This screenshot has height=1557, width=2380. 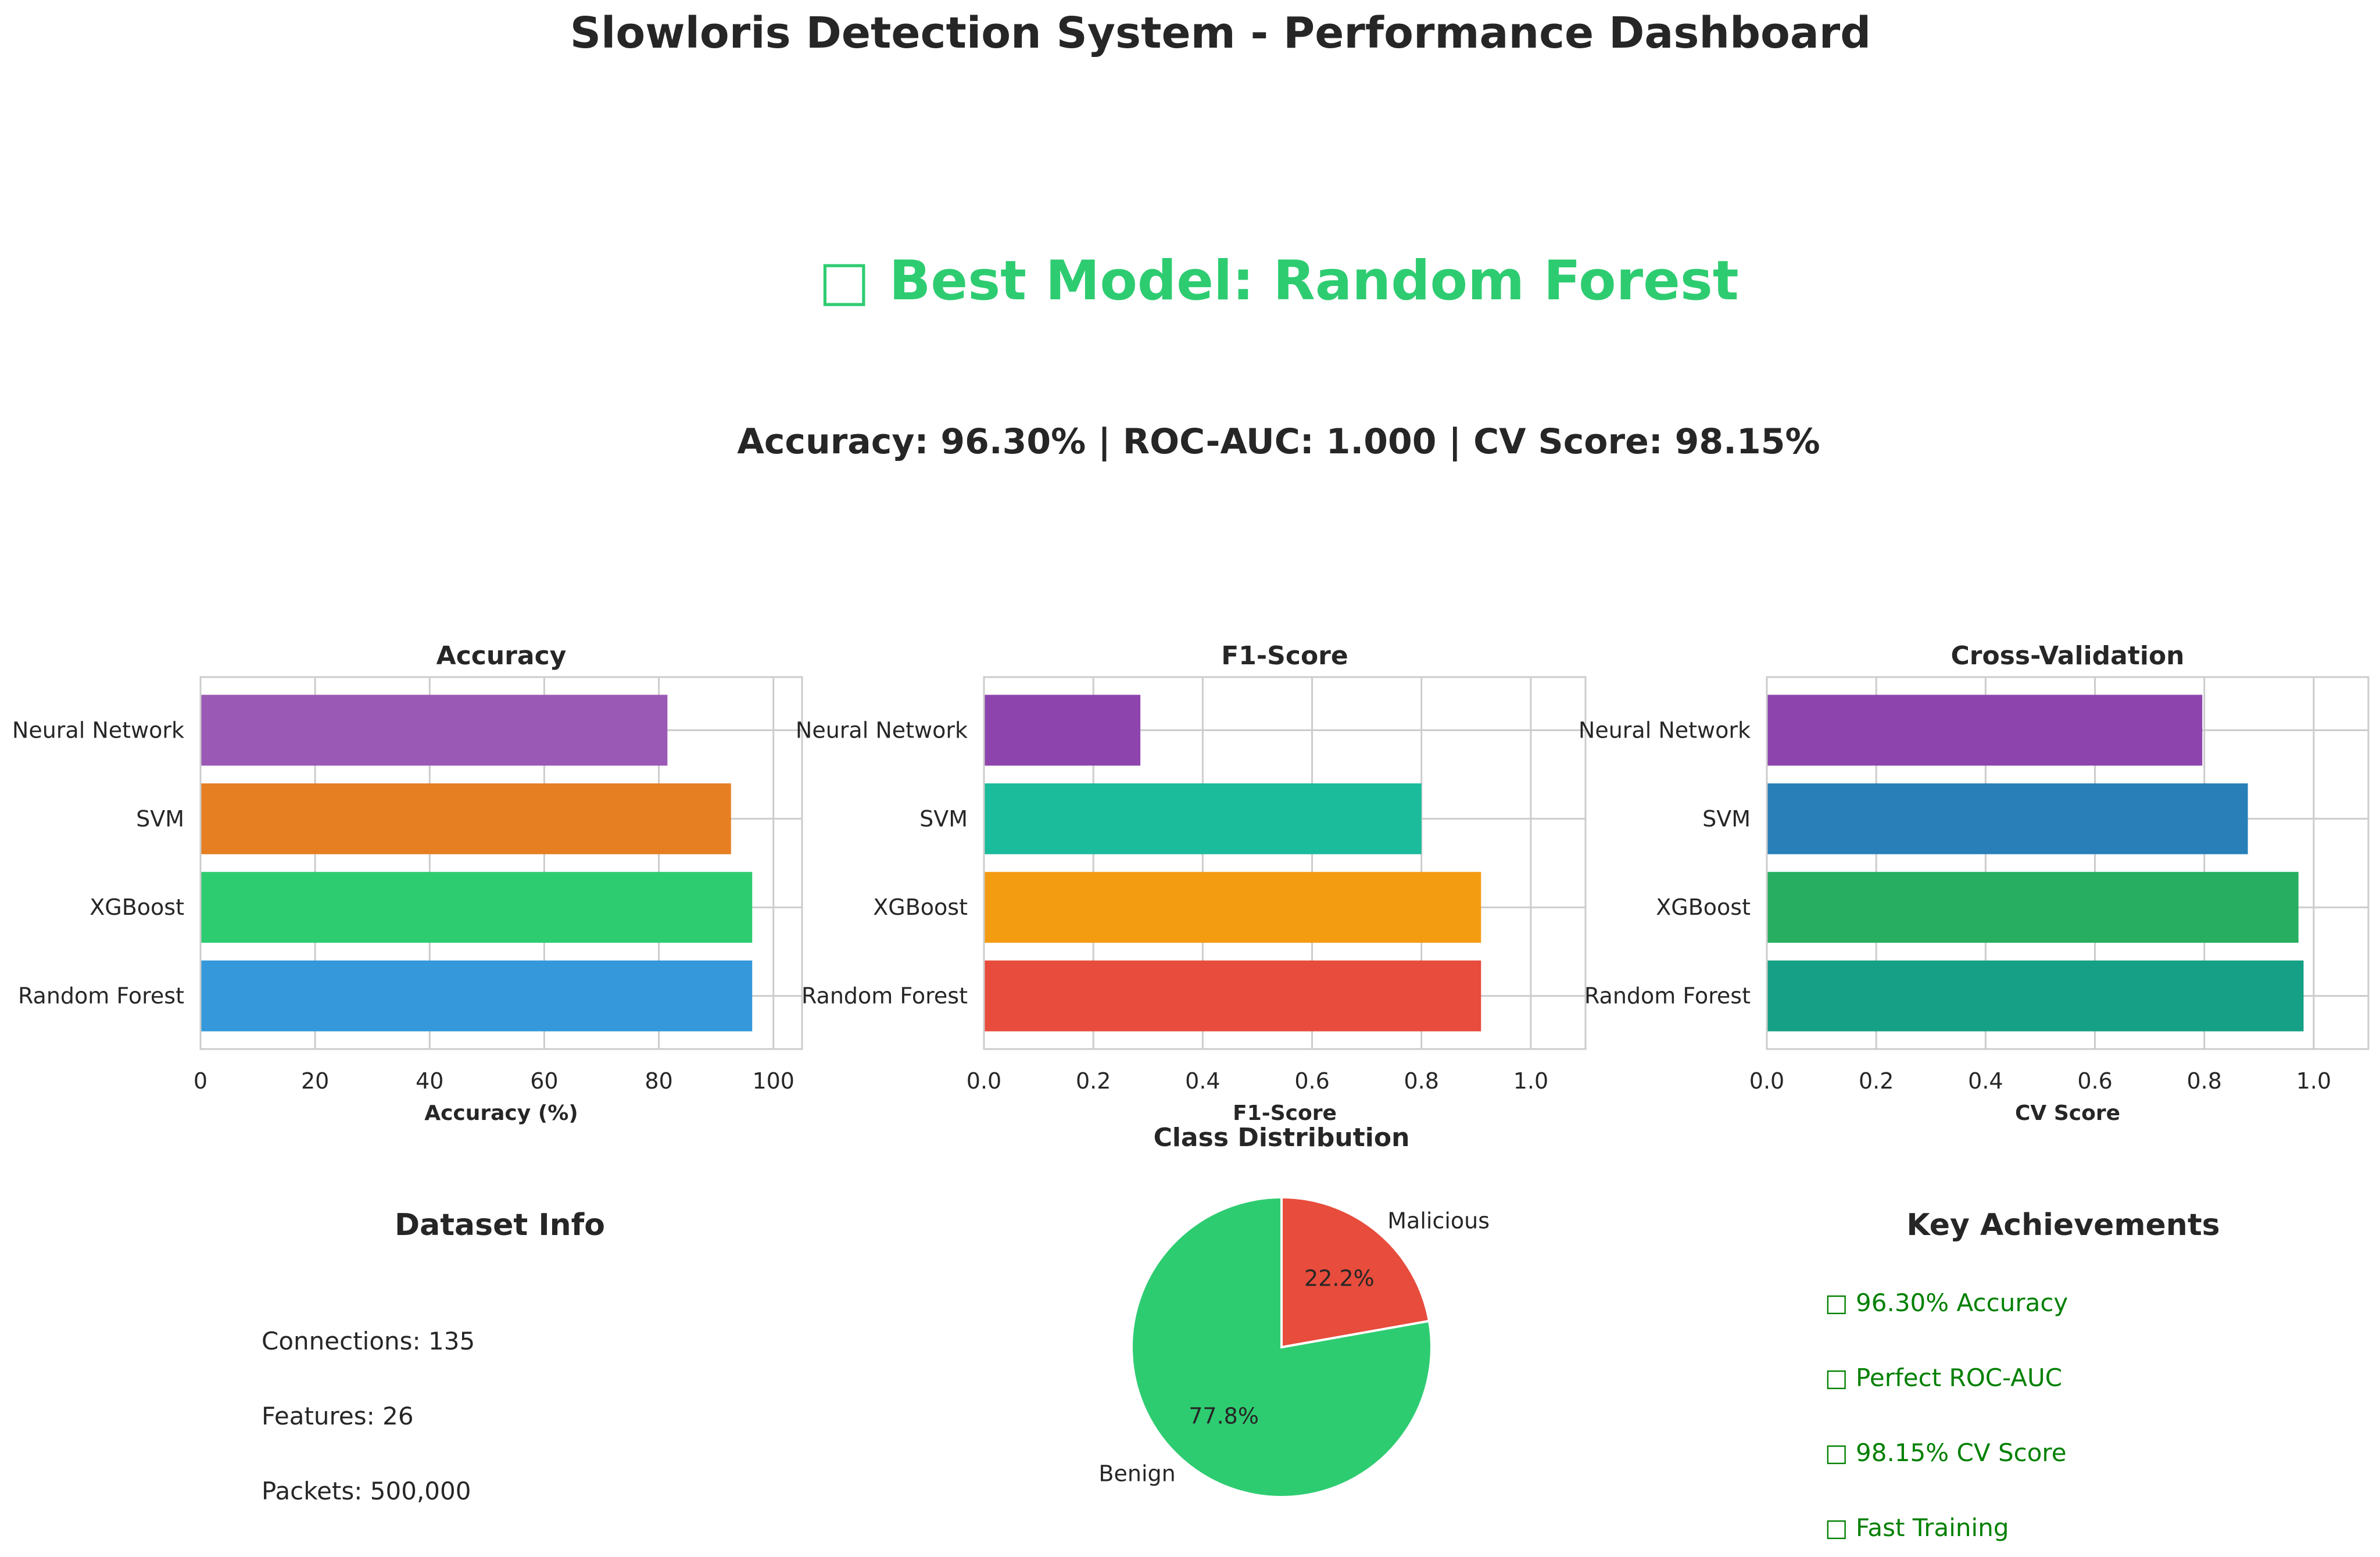 What do you see at coordinates (882, 730) in the screenshot?
I see `f1-score-category-label-neural-network: Neural Network` at bounding box center [882, 730].